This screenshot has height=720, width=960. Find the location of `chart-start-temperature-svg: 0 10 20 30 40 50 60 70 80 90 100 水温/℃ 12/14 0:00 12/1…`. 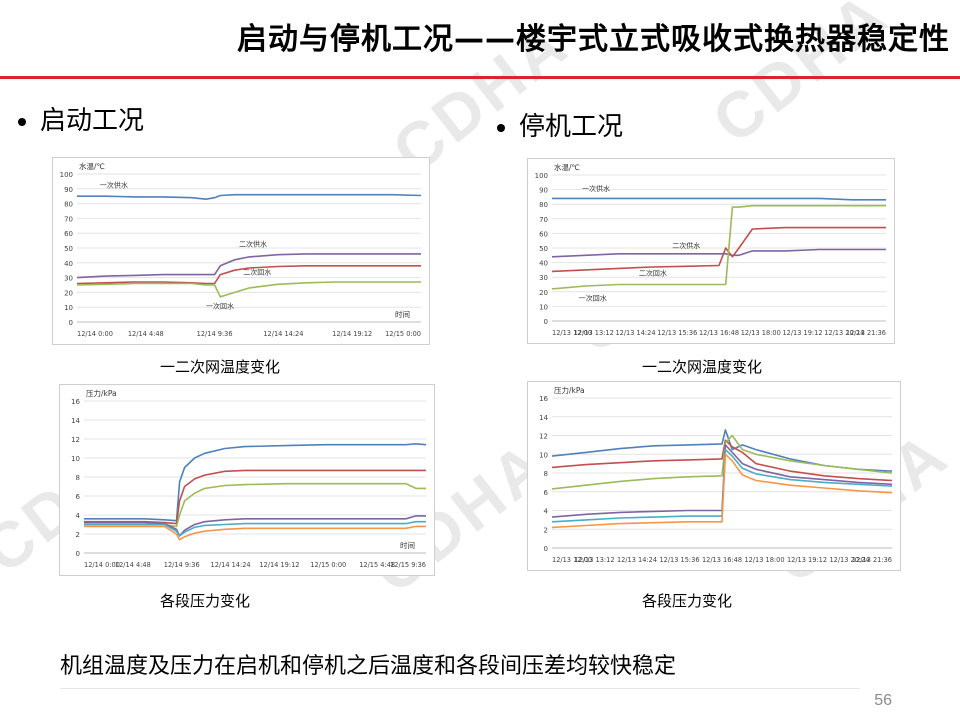

chart-start-temperature-svg: 0 10 20 30 40 50 60 70 80 90 100 水温/℃ 12/14 0:00 12/1… is located at coordinates (241, 249).